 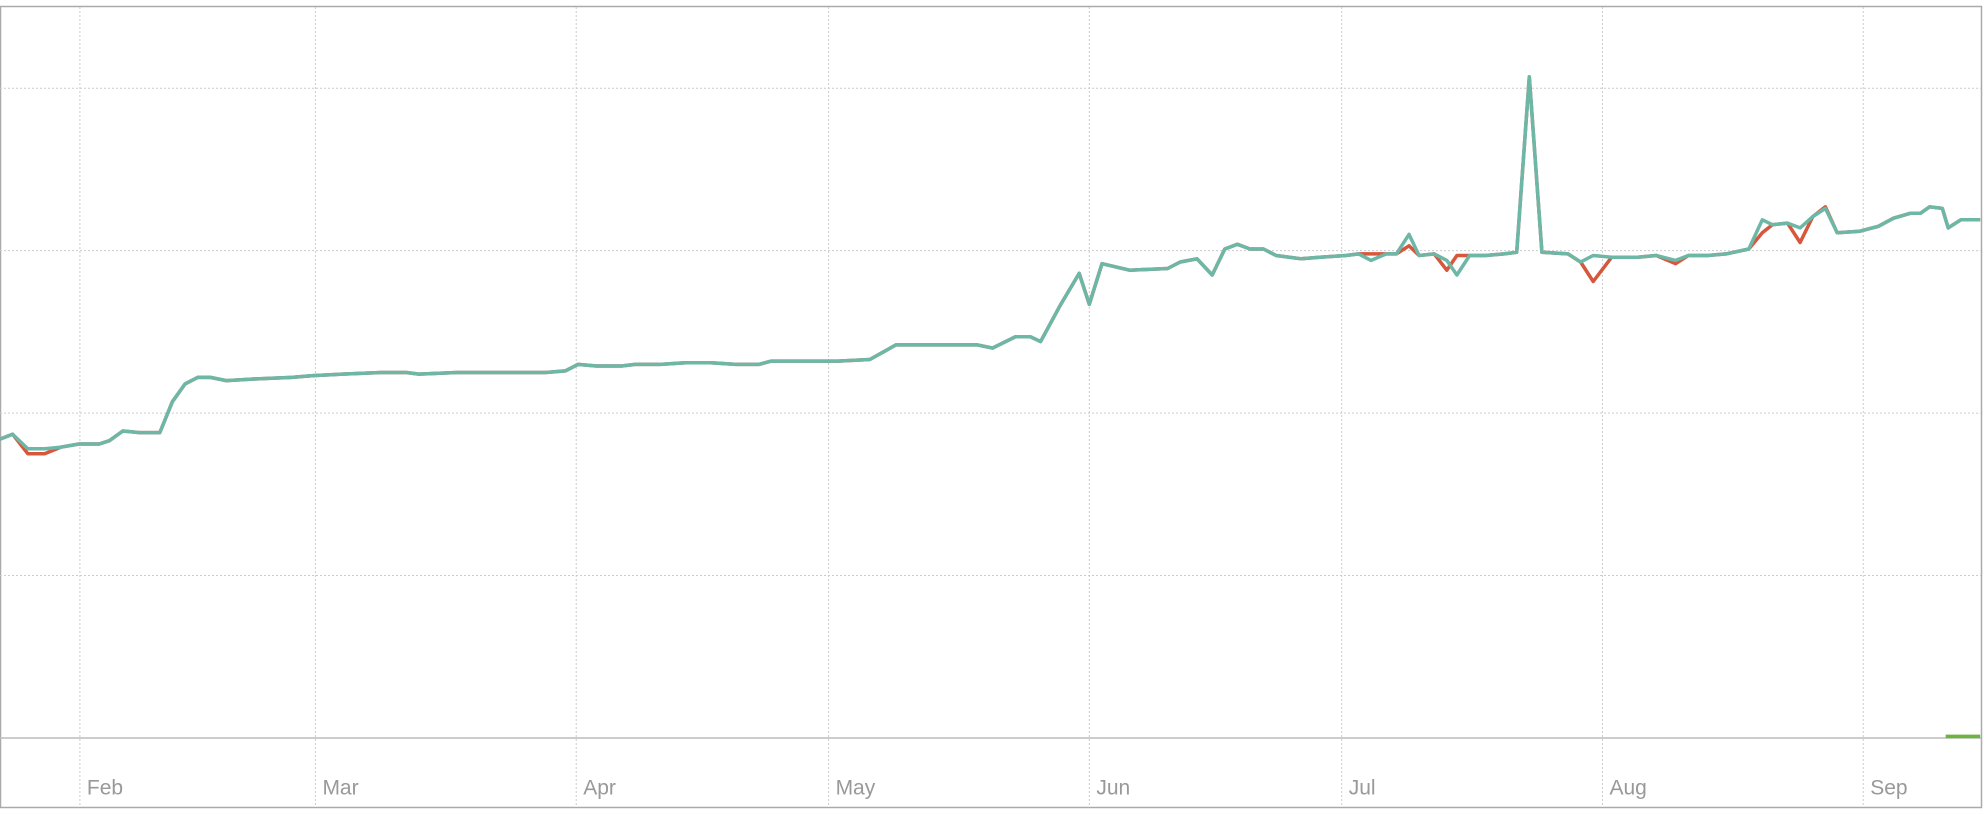 I want to click on x-tick-label: Sep, so click(x=1888, y=788).